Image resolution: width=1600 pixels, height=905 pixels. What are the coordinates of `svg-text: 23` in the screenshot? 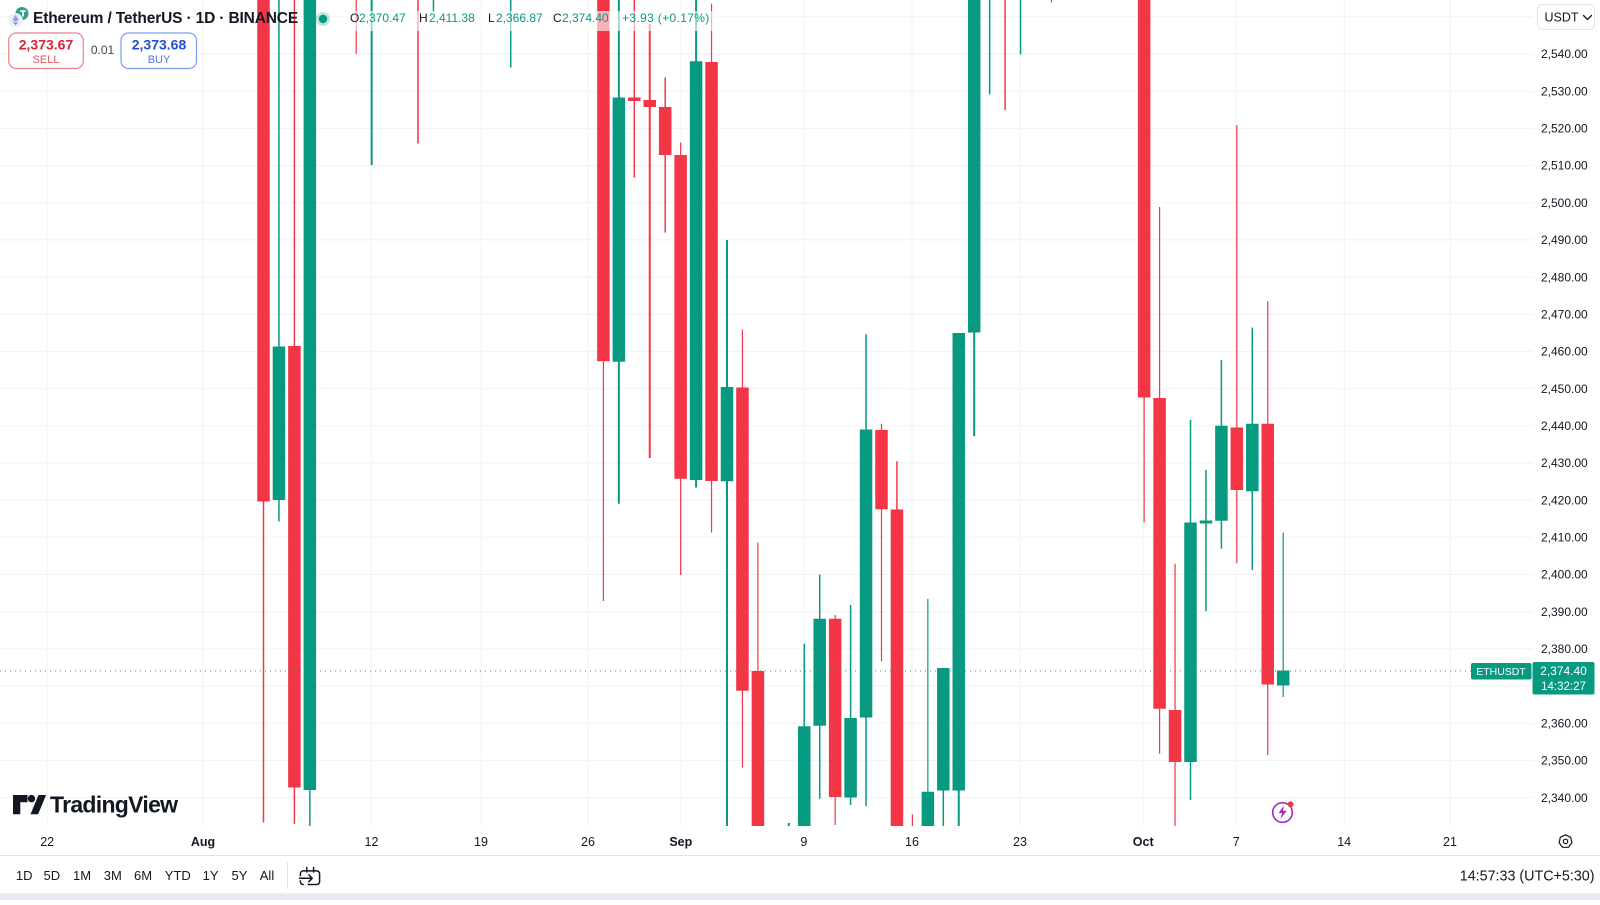 It's located at (1020, 842).